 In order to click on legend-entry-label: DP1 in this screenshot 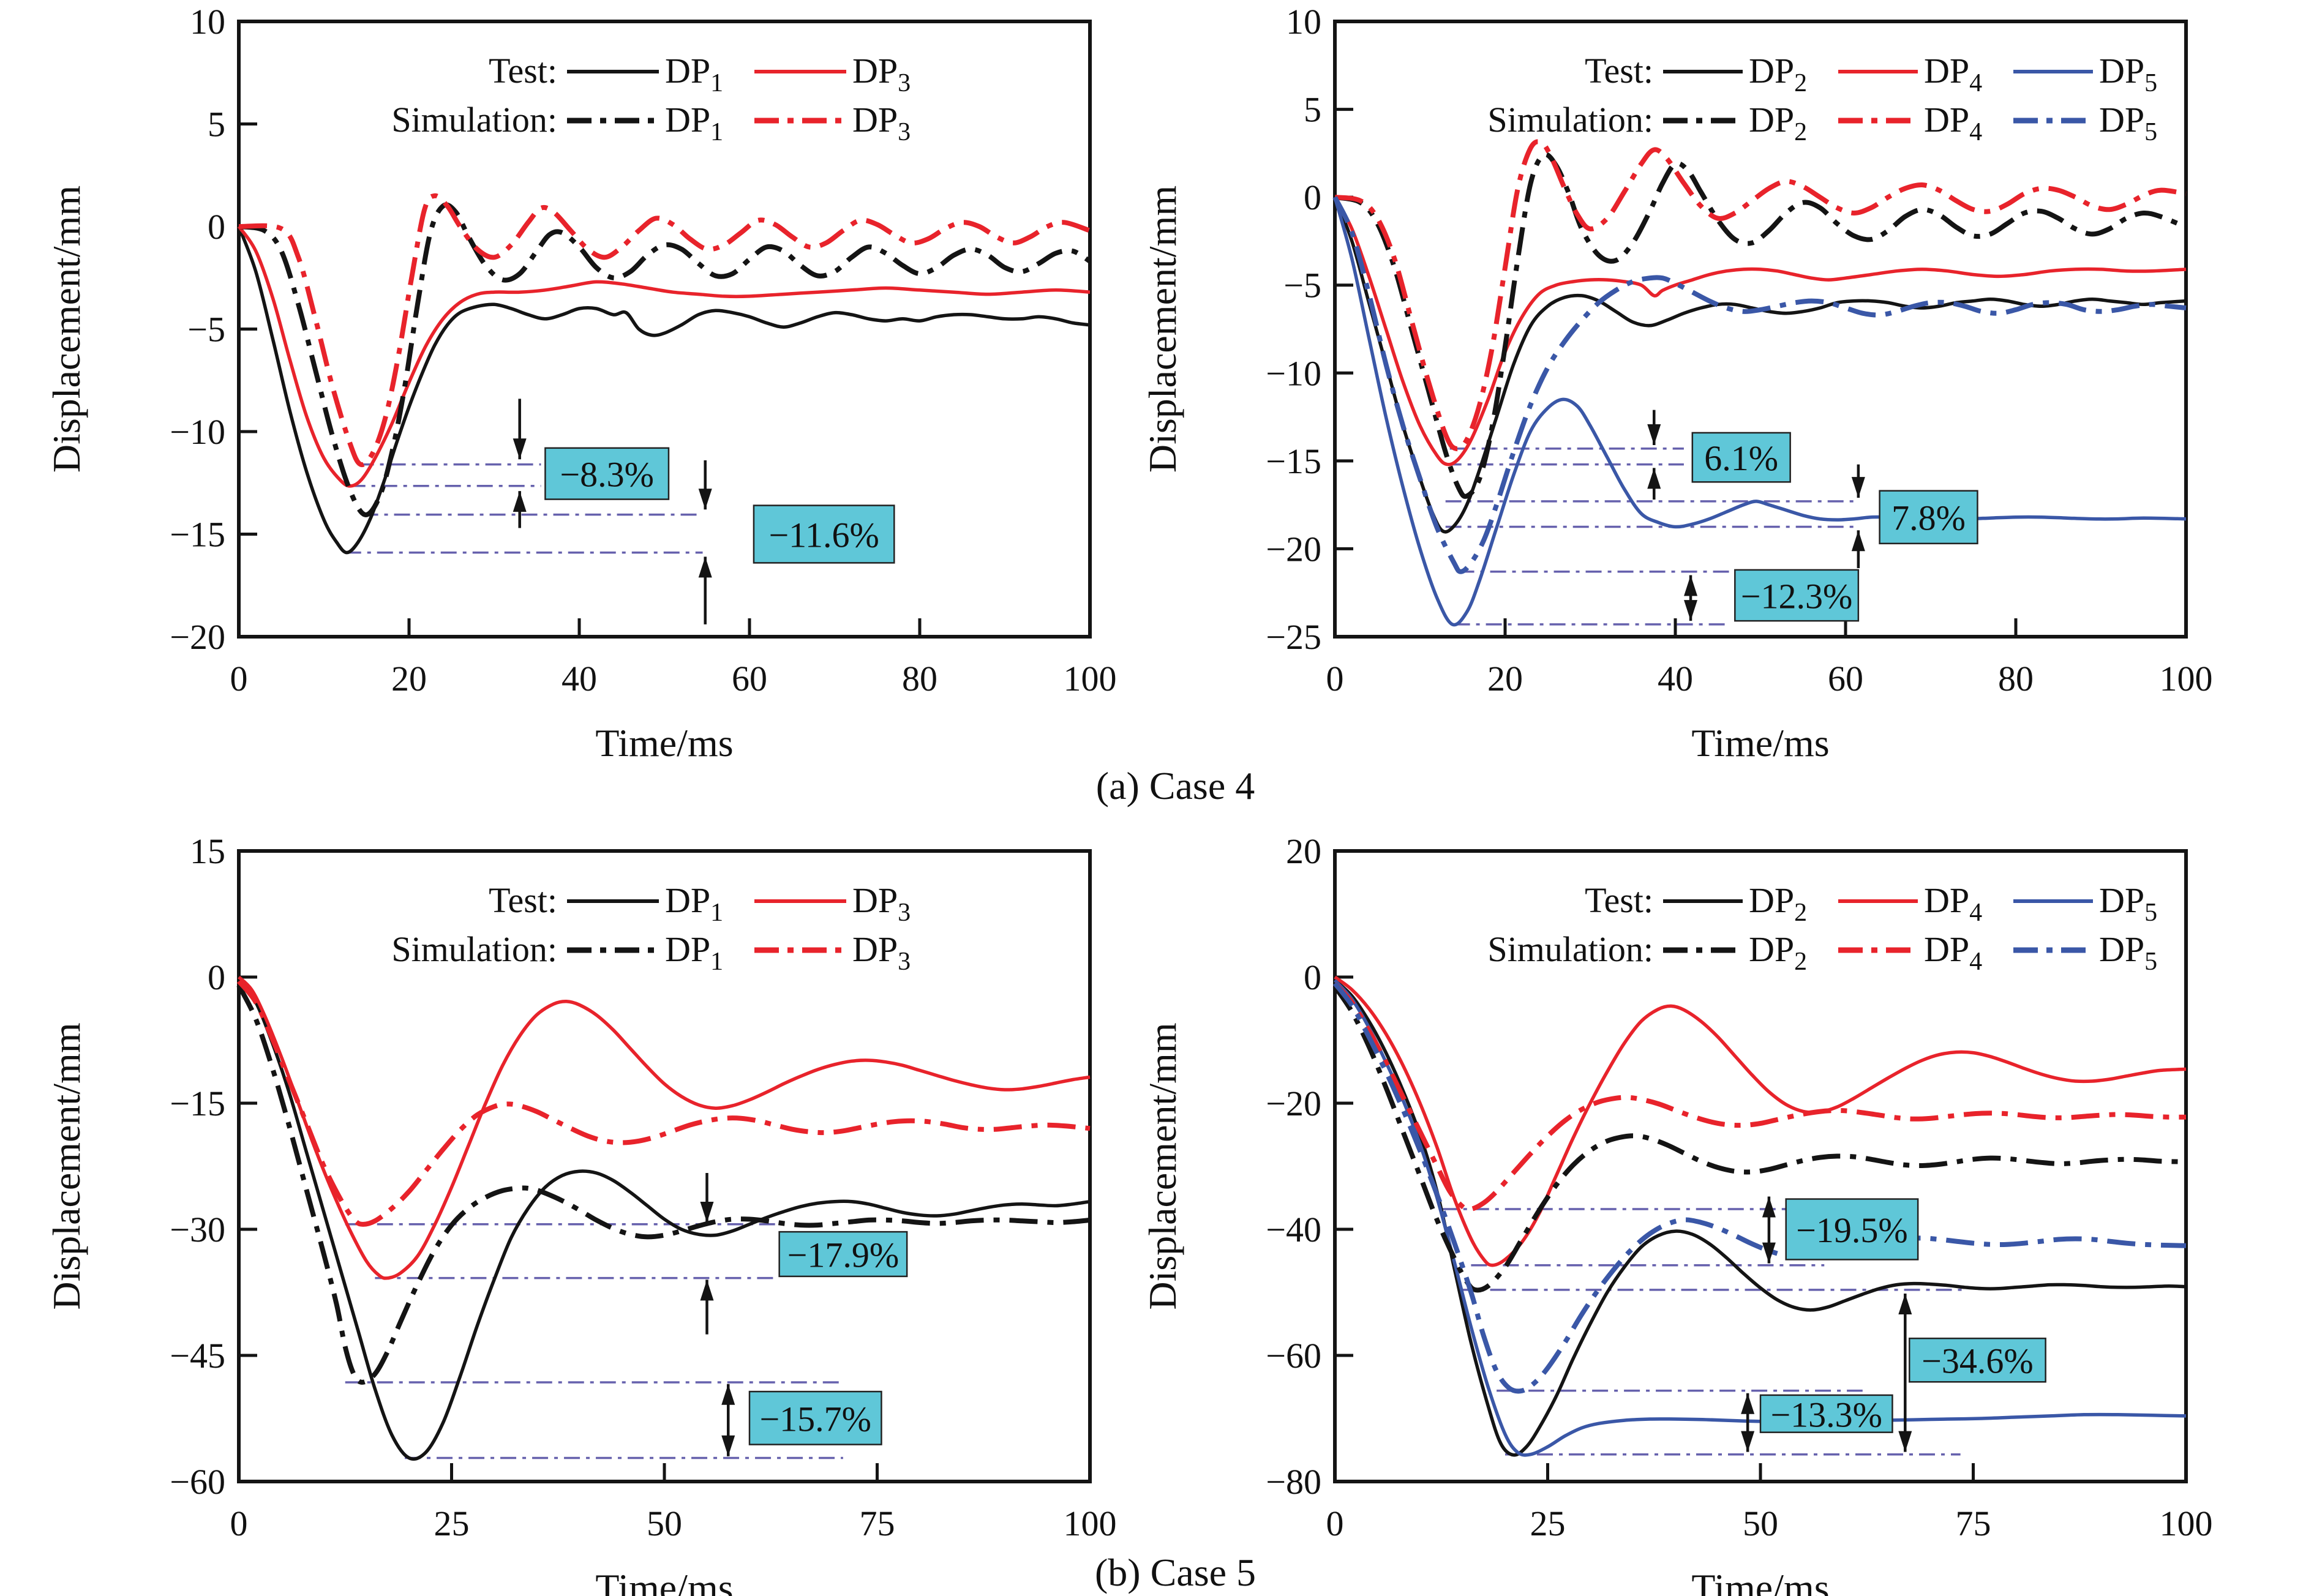, I will do `click(694, 74)`.